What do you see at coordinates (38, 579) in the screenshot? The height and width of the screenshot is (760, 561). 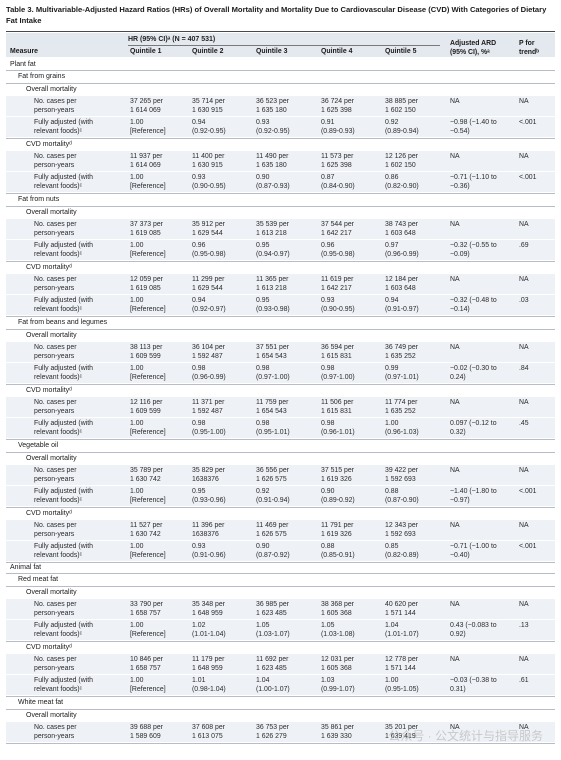 I see `food-source-label: Red meat fat` at bounding box center [38, 579].